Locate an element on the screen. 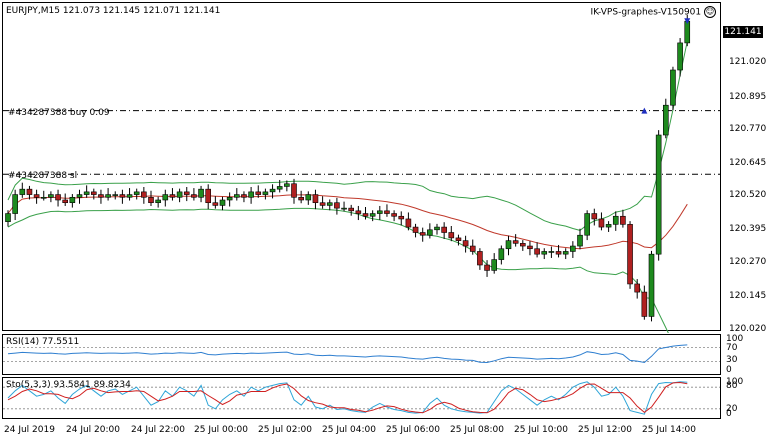 The height and width of the screenshot is (440, 768). price-tick: 120.020 is located at coordinates (748, 329).